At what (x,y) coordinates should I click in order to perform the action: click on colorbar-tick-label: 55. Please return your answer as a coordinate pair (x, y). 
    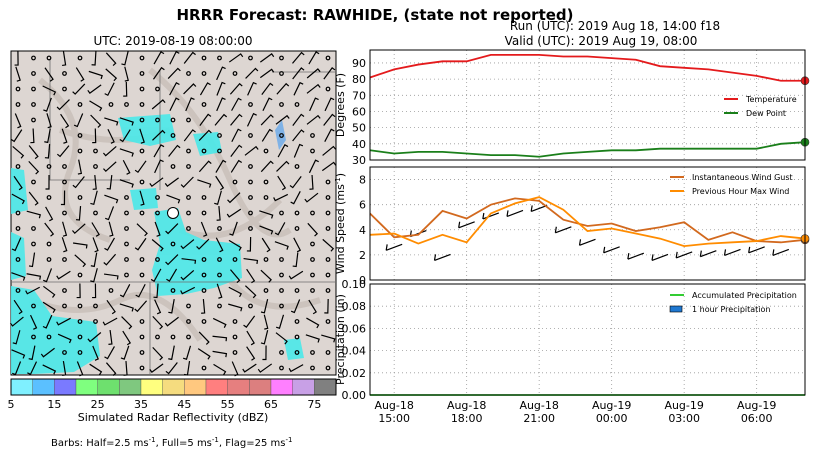
    Looking at the image, I should click on (228, 404).